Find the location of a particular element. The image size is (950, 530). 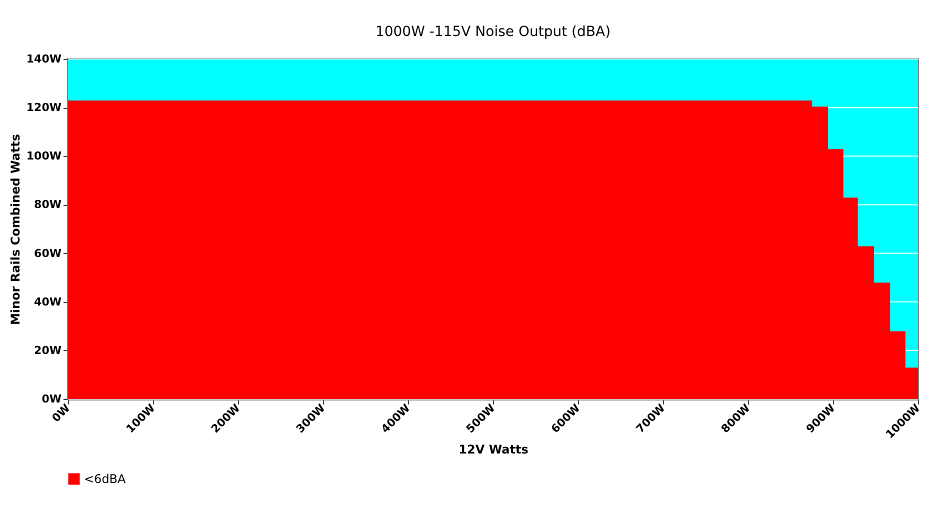

y-tick-label: 40W is located at coordinates (48, 301).